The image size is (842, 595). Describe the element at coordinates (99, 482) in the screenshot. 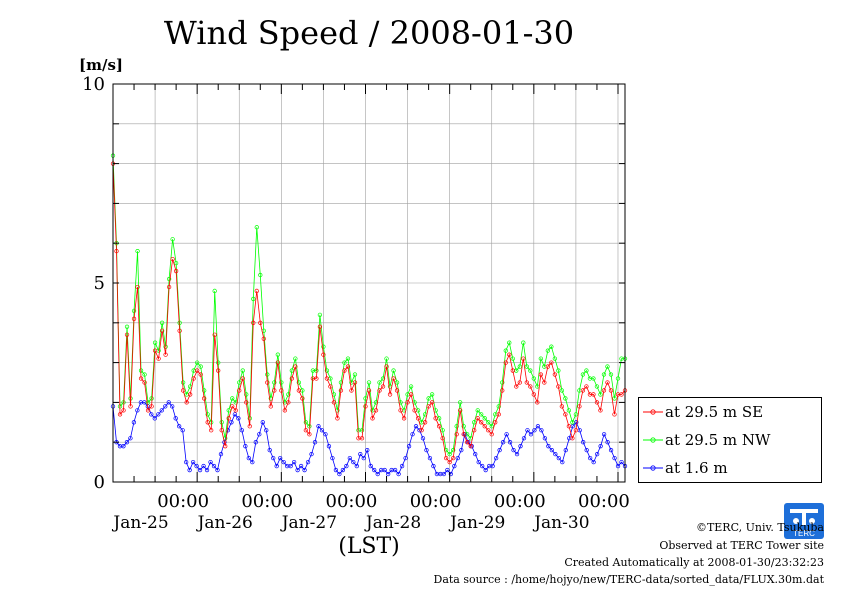

I see `y-tick-label: 0` at that location.